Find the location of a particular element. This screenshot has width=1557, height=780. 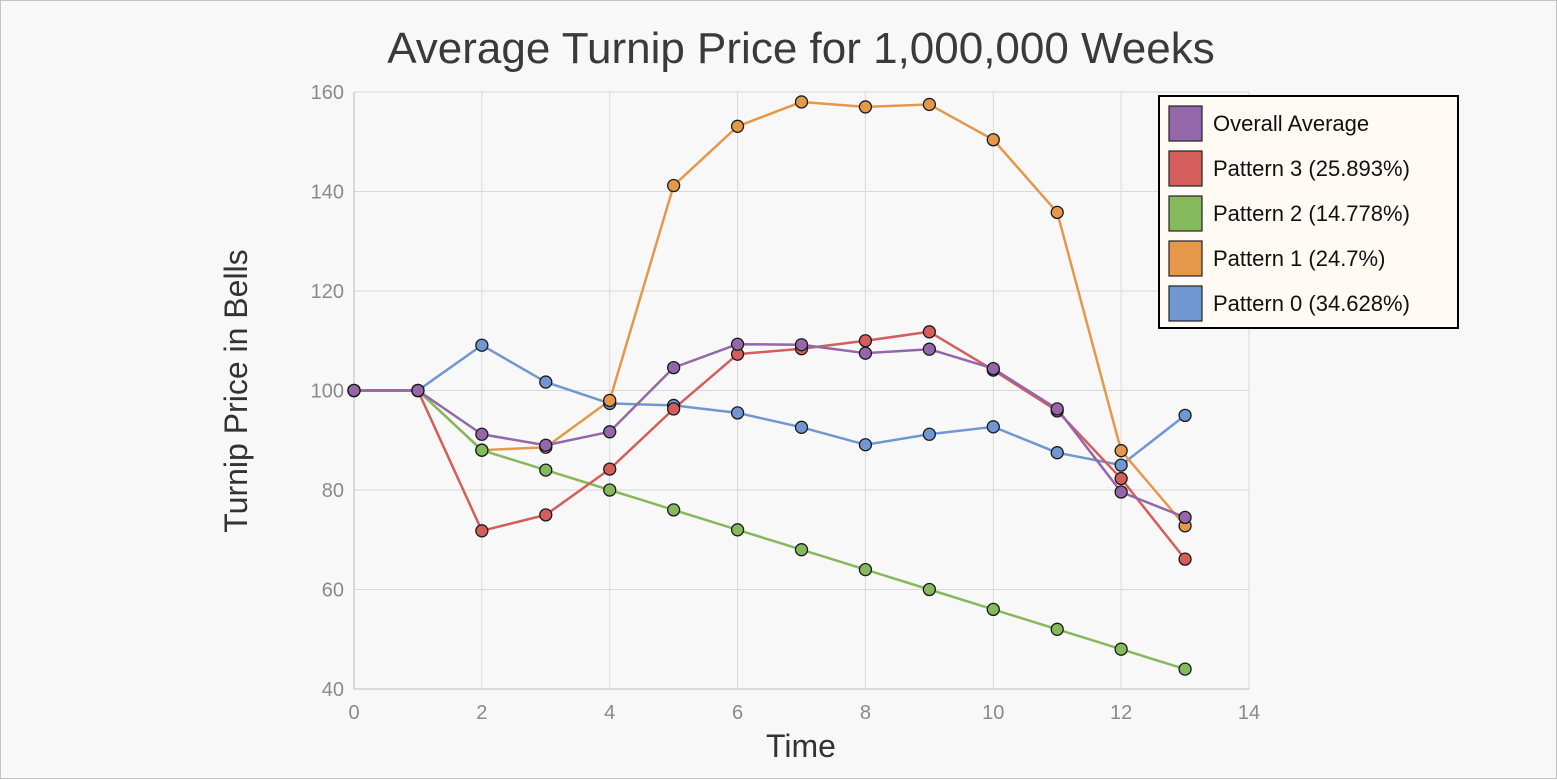

y-axis-ticks: 40 60 80 100 120 140 160 is located at coordinates (327, 391).